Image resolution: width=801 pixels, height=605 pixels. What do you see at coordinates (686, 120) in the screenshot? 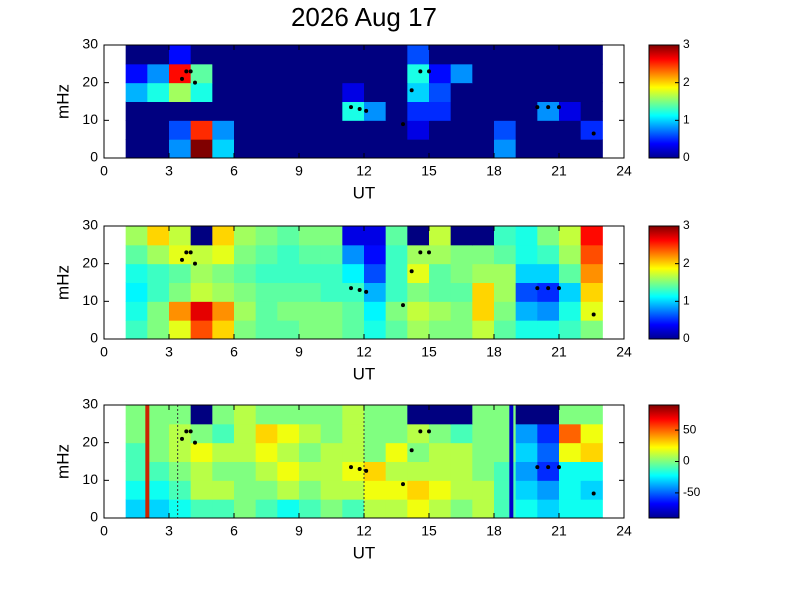
I see `colorbar-tick-label: 1` at bounding box center [686, 120].